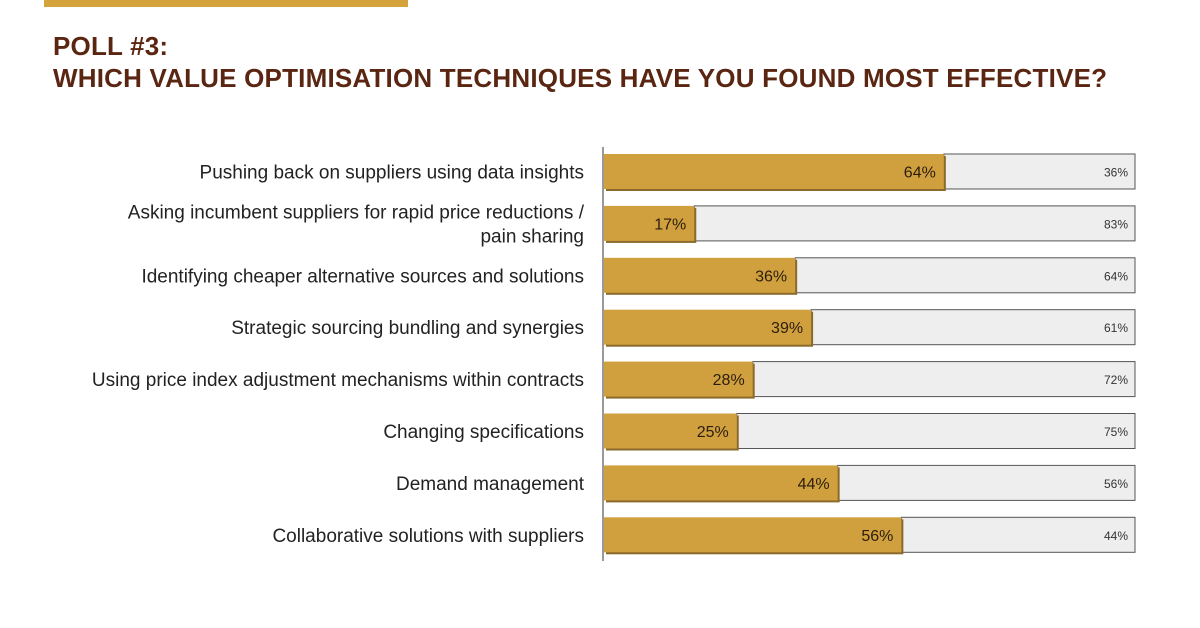 The width and height of the screenshot is (1200, 628). I want to click on value-label-remainder: 83%, so click(1116, 224).